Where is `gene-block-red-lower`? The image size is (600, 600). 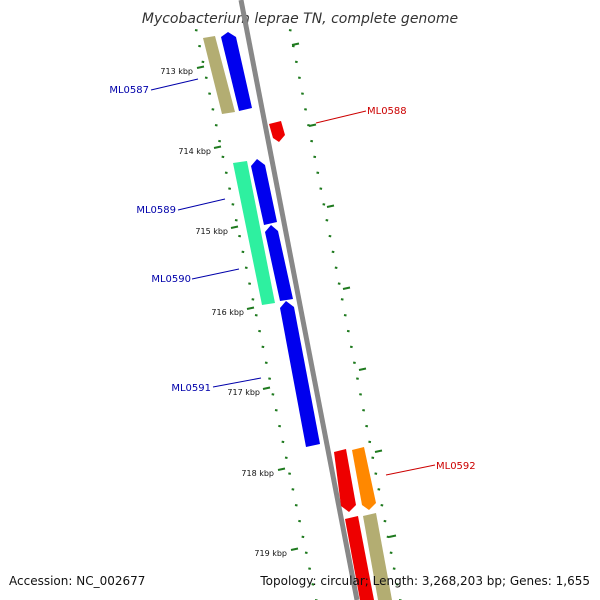 gene-block-red-lower is located at coordinates (359, 558).